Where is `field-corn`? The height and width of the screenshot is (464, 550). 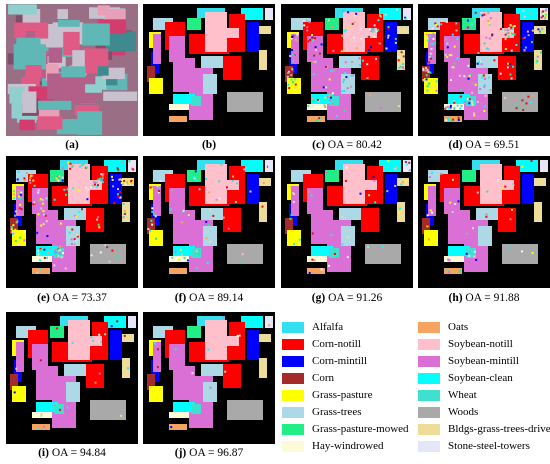
field-corn is located at coordinates (151, 226).